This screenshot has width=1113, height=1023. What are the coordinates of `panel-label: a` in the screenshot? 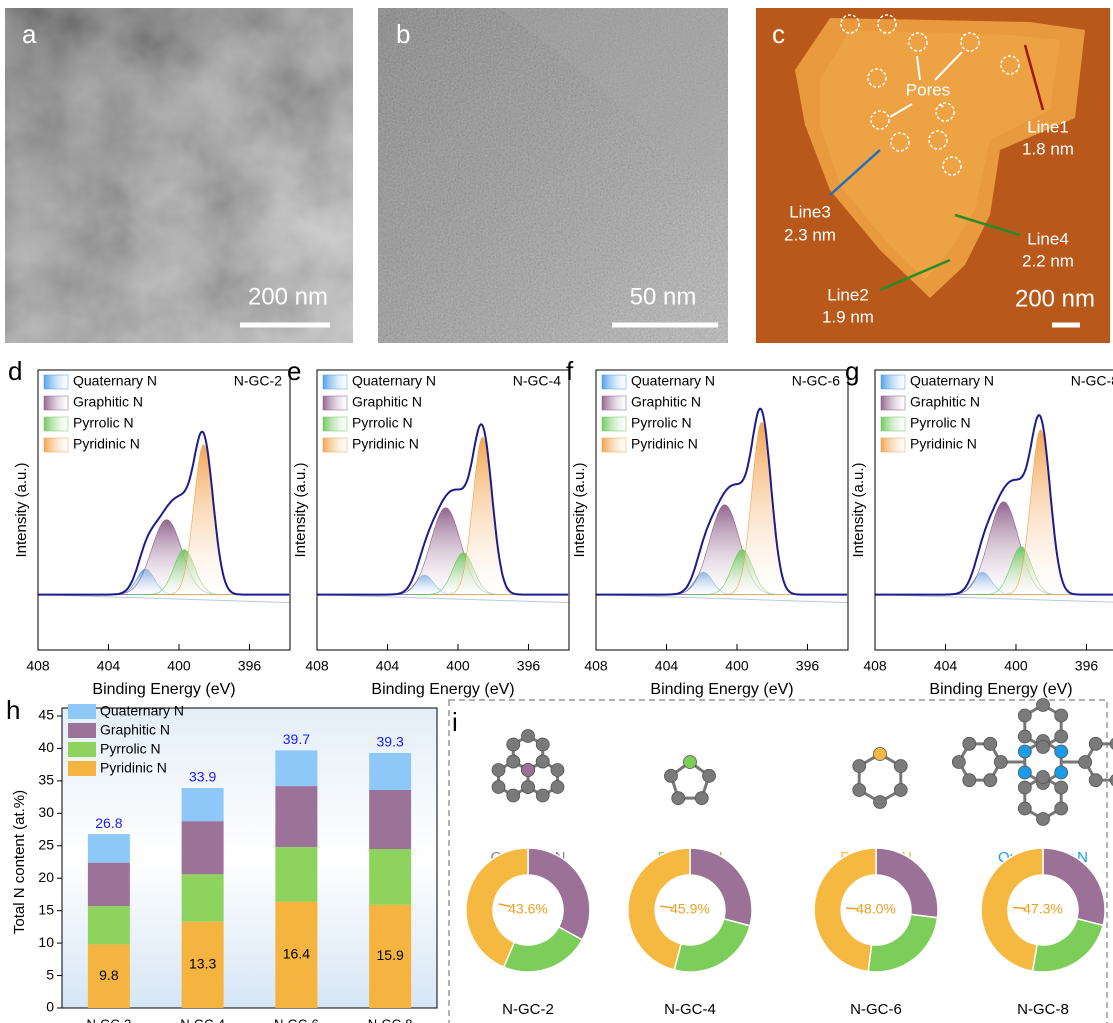 It's located at (29, 34).